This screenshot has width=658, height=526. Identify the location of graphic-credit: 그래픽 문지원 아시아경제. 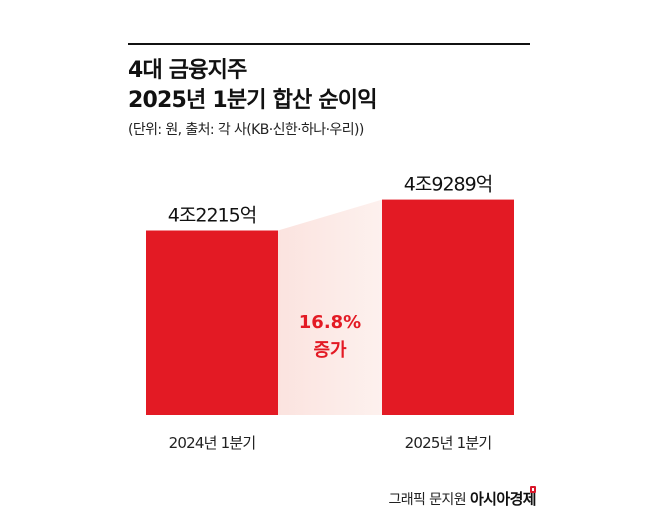
(462, 499).